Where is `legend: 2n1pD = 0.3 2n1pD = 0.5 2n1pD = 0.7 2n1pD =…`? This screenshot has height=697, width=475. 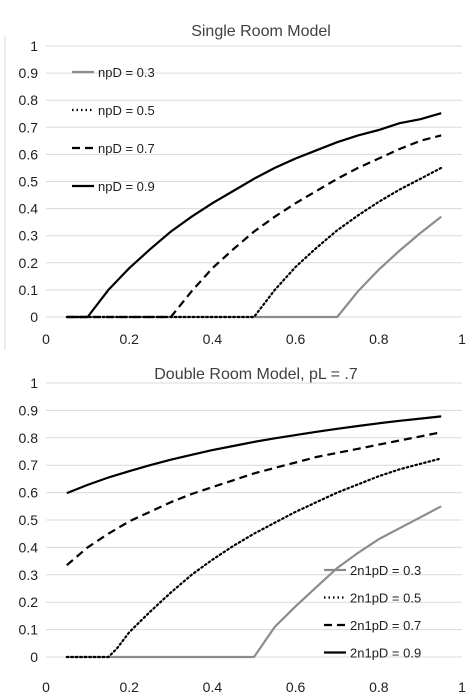 legend: 2n1pD = 0.3 2n1pD = 0.5 2n1pD = 0.7 2n1pD =… is located at coordinates (372, 612).